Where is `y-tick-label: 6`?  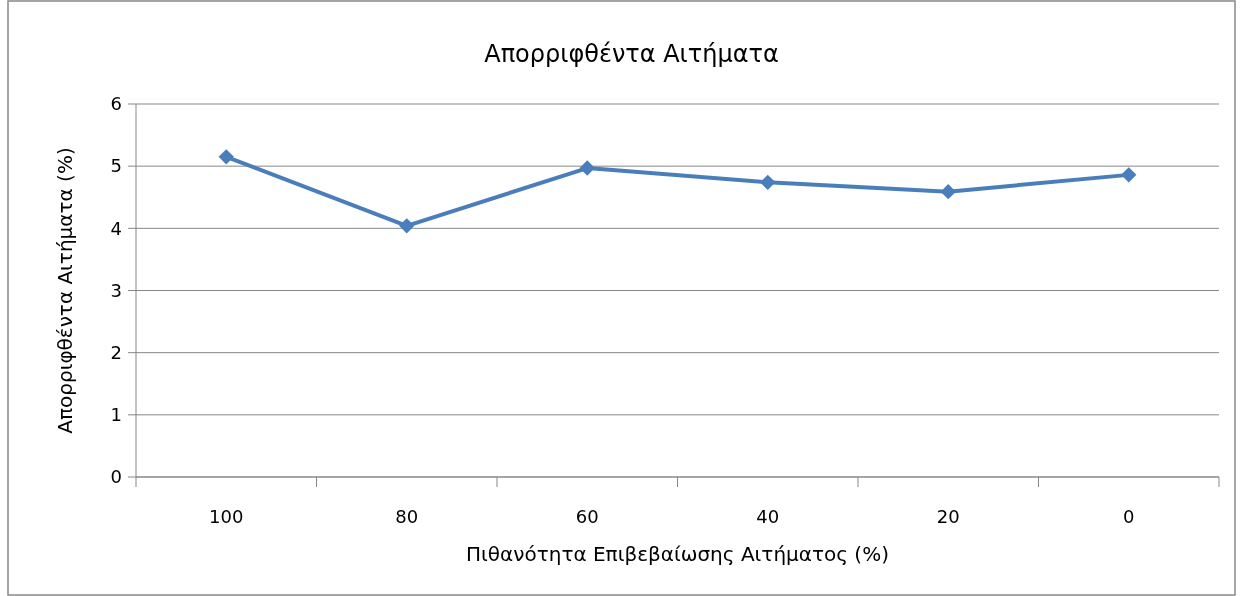
y-tick-label: 6 is located at coordinates (116, 104).